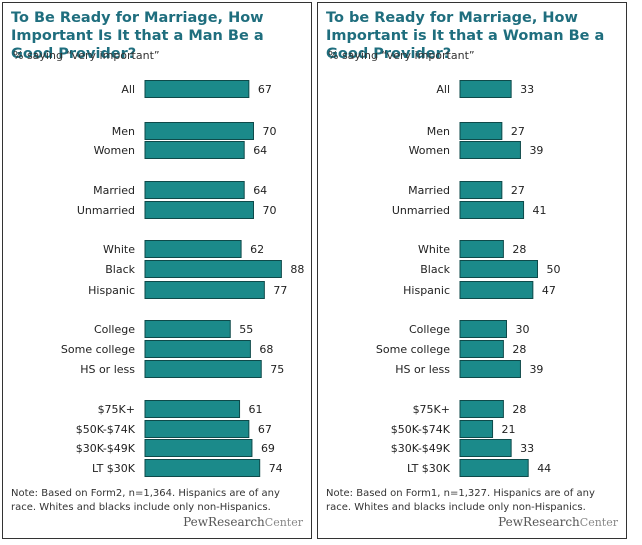  I want to click on value-label: 50, so click(554, 269).